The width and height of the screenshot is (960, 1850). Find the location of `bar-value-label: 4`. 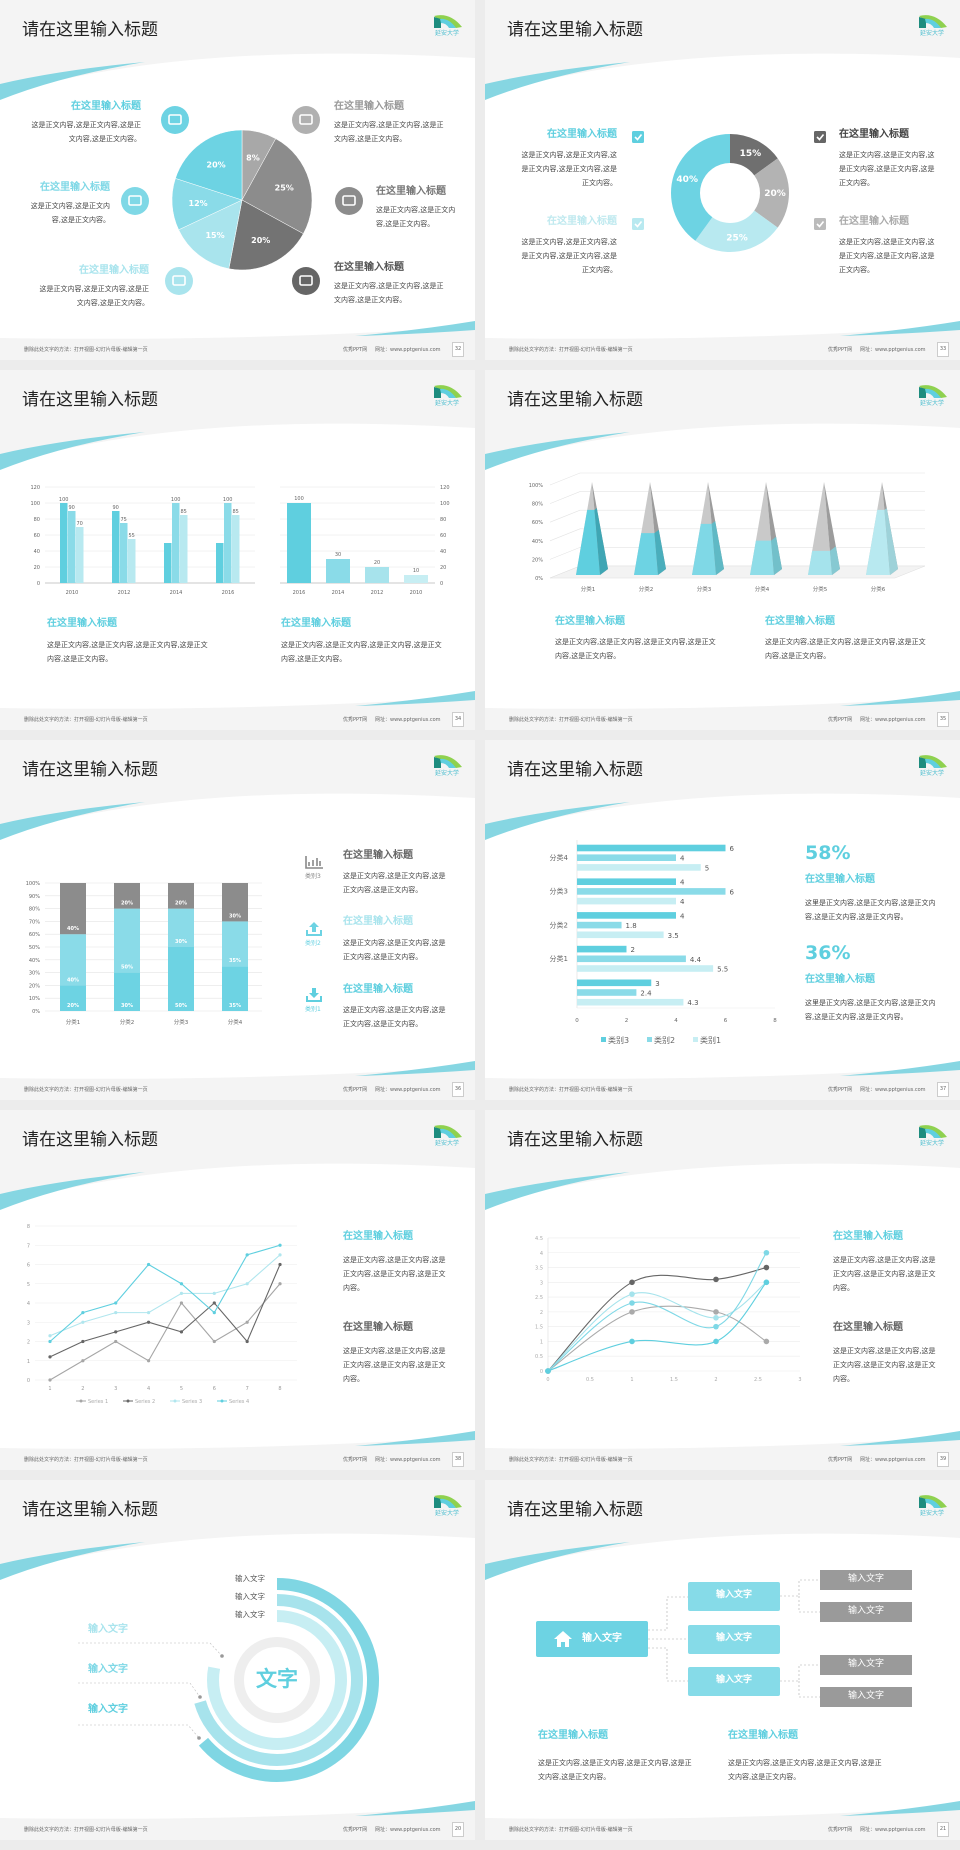

bar-value-label: 4 is located at coordinates (682, 902).